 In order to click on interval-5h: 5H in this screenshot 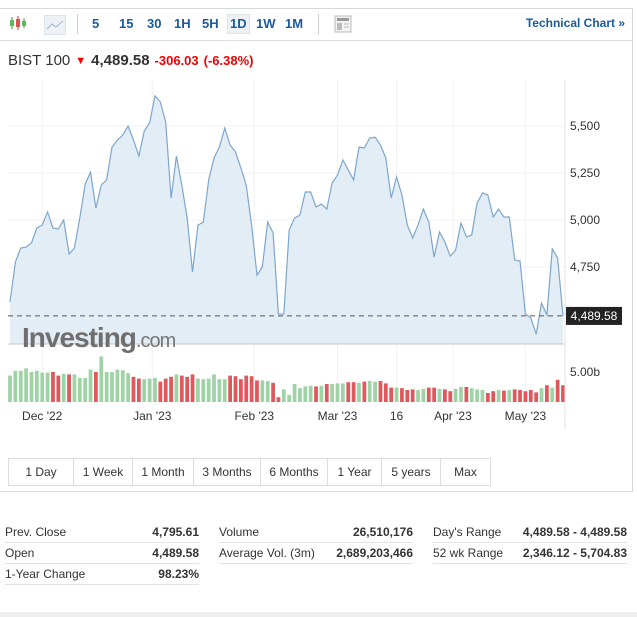, I will do `click(210, 23)`.